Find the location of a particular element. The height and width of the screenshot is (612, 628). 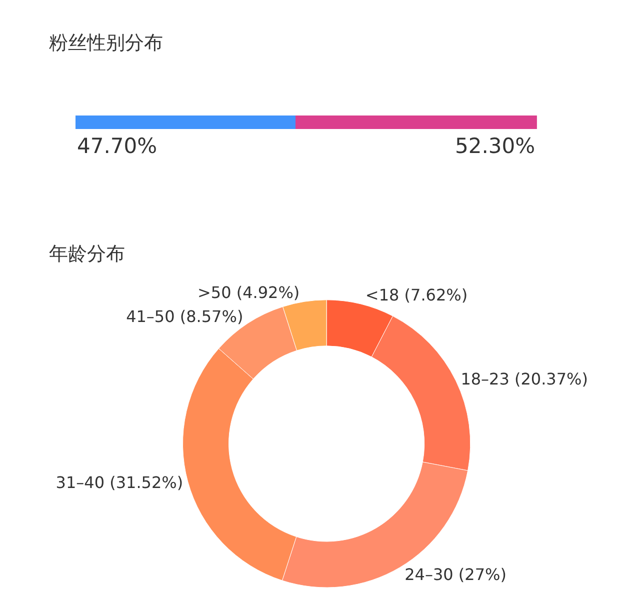

slice-label: 24–30 (27%) is located at coordinates (455, 574).